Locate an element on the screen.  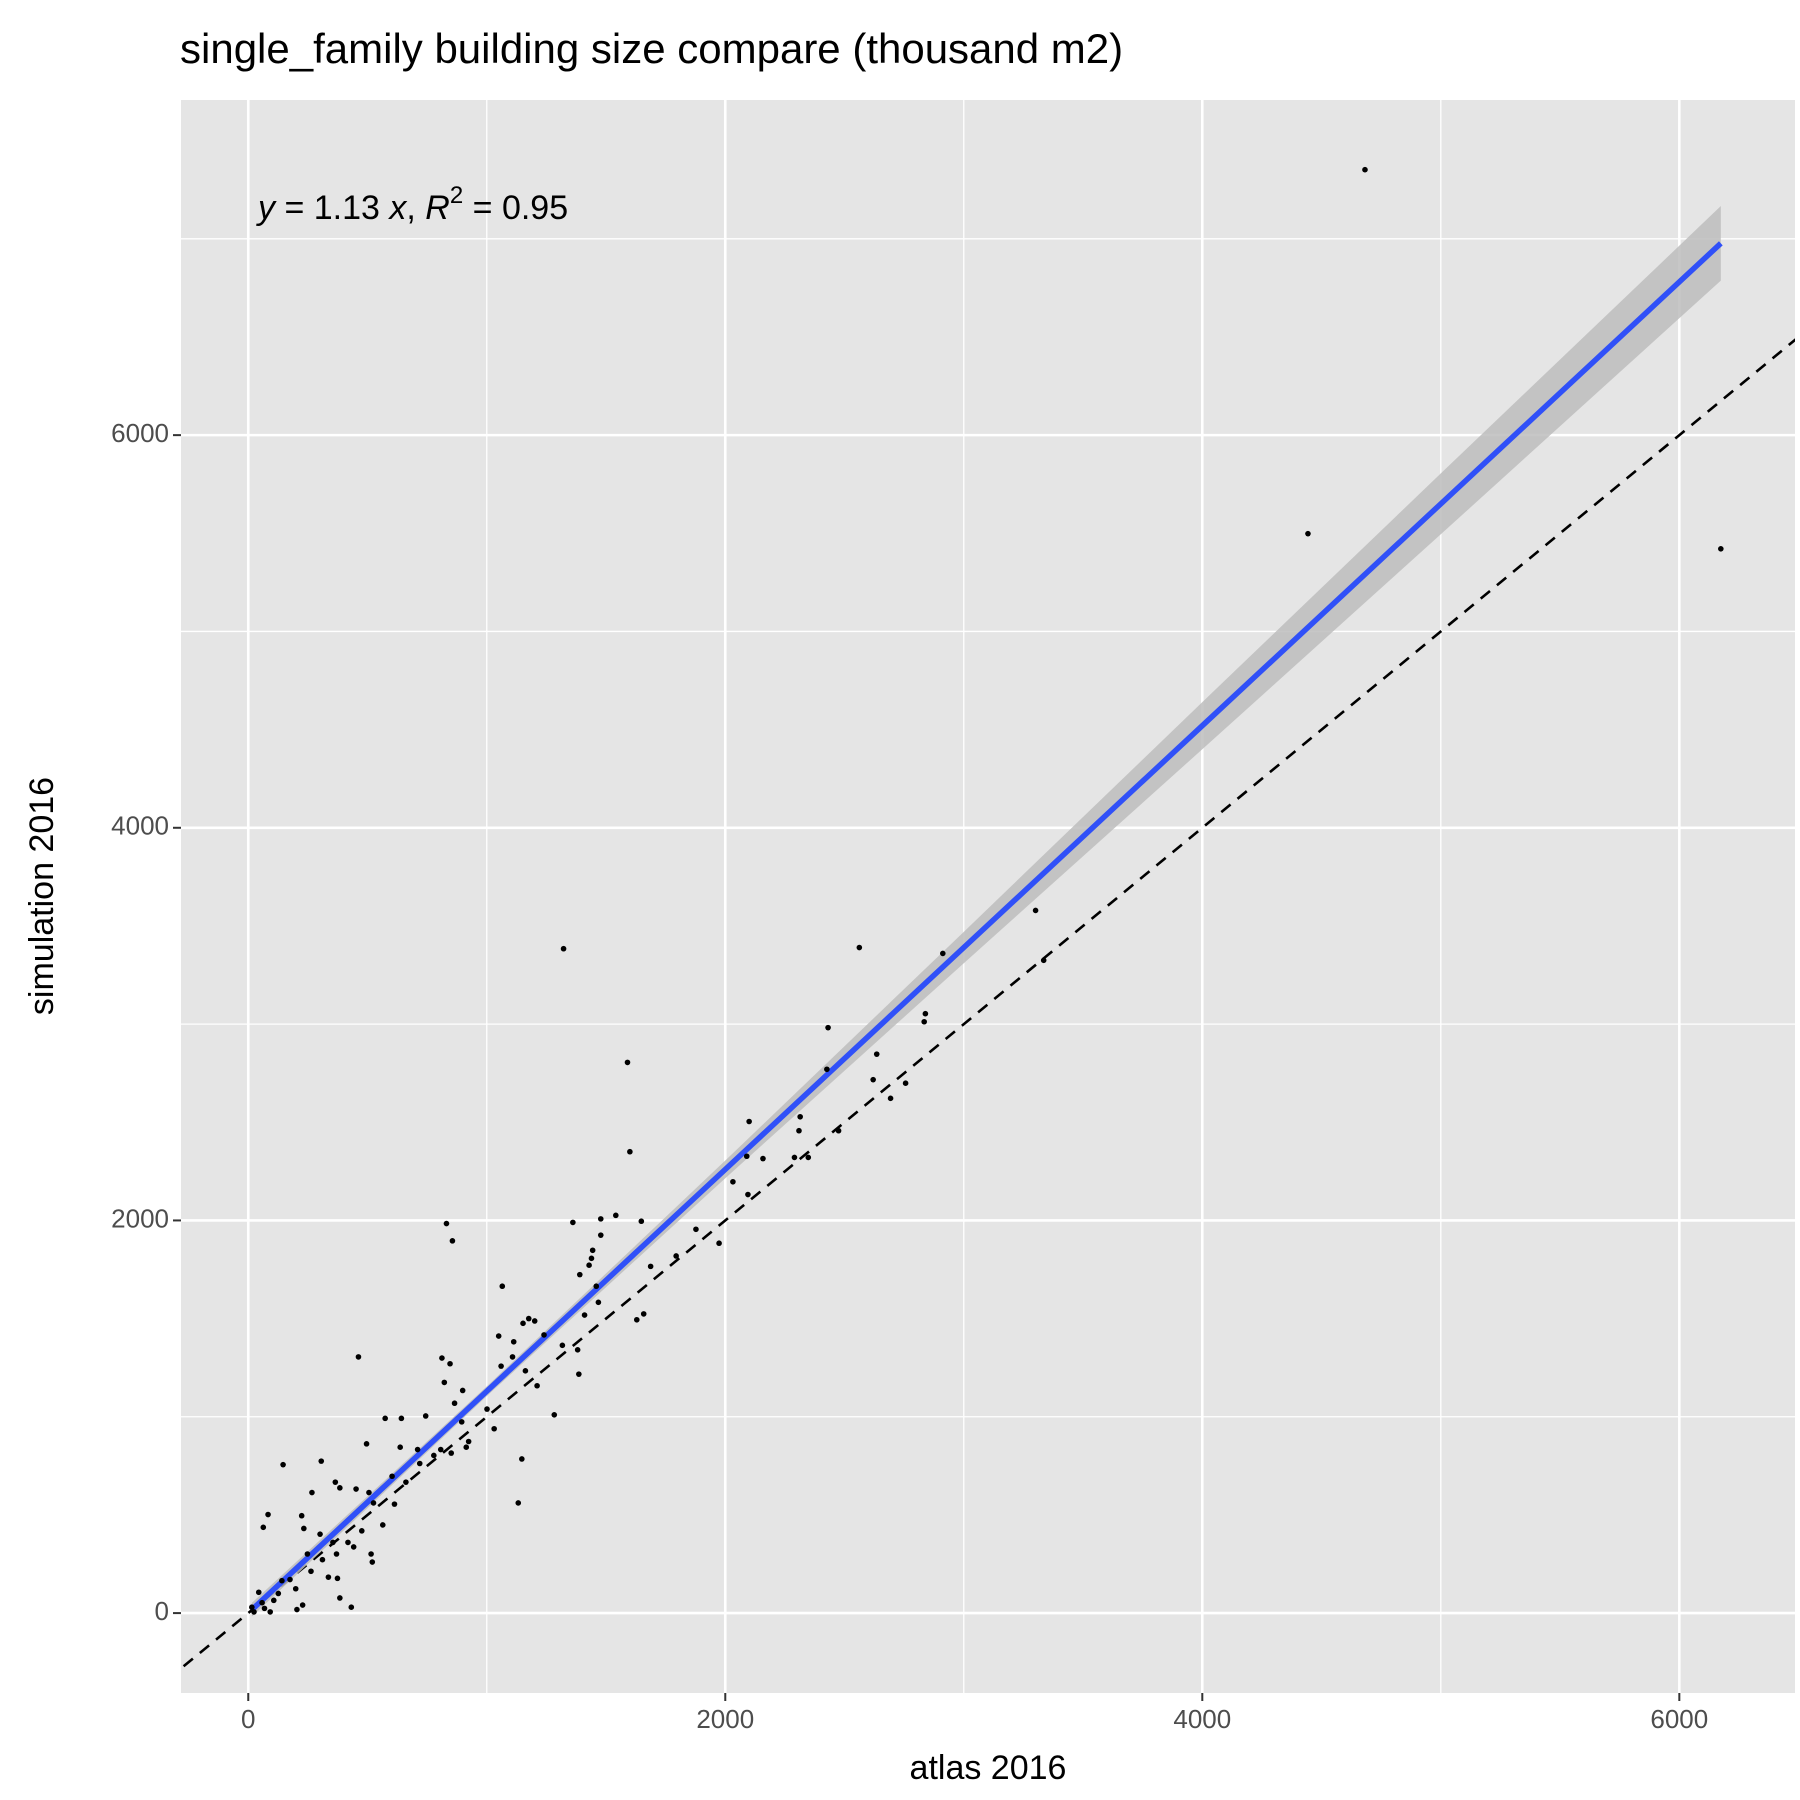
annotation-part: = 1.13 is located at coordinates (332, 208).